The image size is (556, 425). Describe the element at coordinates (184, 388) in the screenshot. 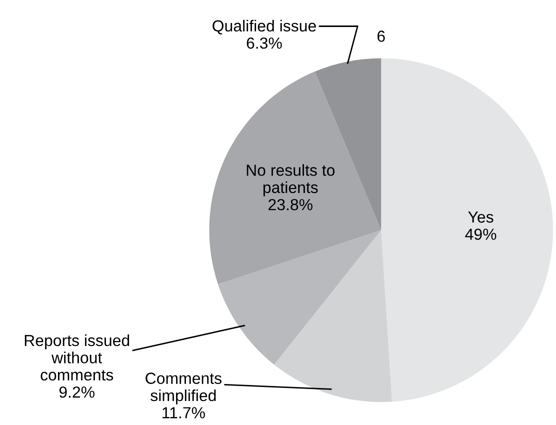

I see `slice-label: Comments simplified` at that location.